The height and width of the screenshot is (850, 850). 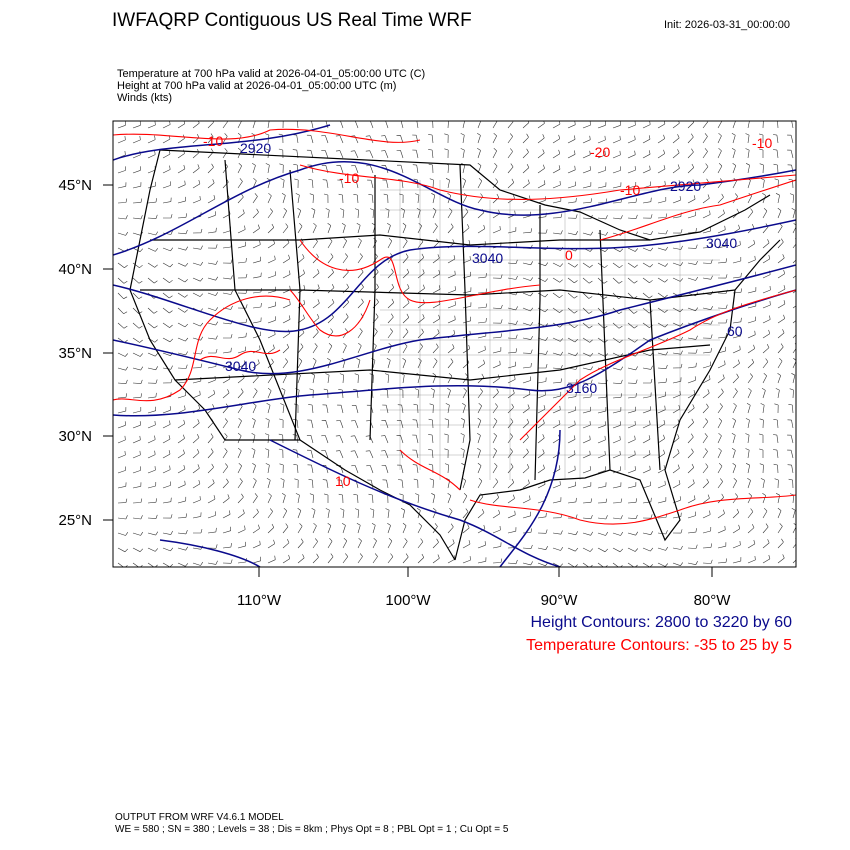 I want to click on lat-label: 30°N, so click(x=75, y=436).